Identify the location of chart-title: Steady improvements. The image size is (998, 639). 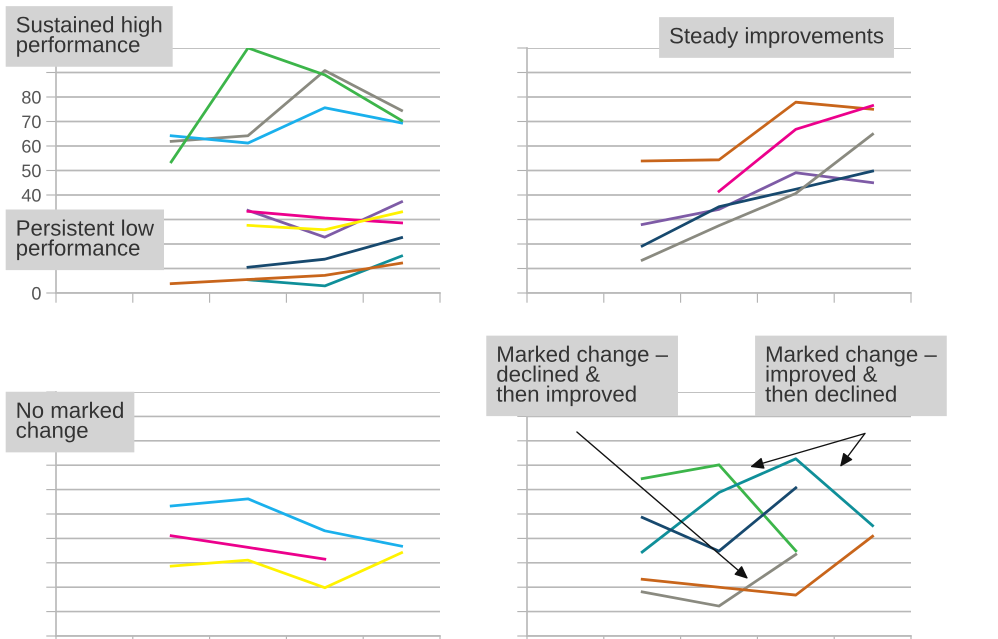
(777, 37).